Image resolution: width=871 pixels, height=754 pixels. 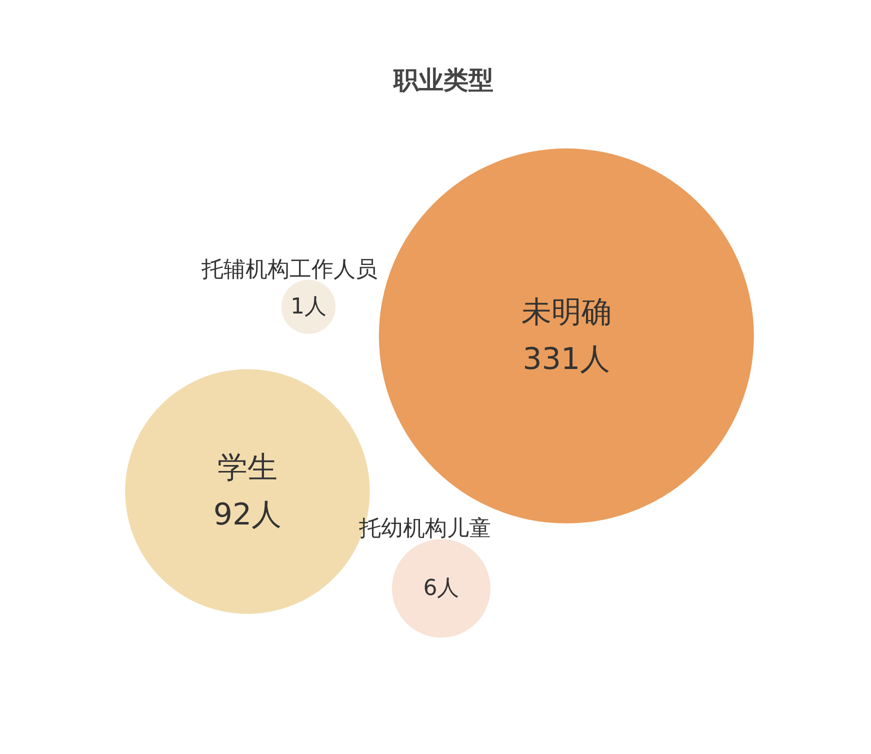 I want to click on title: 职业类型, so click(x=444, y=80).